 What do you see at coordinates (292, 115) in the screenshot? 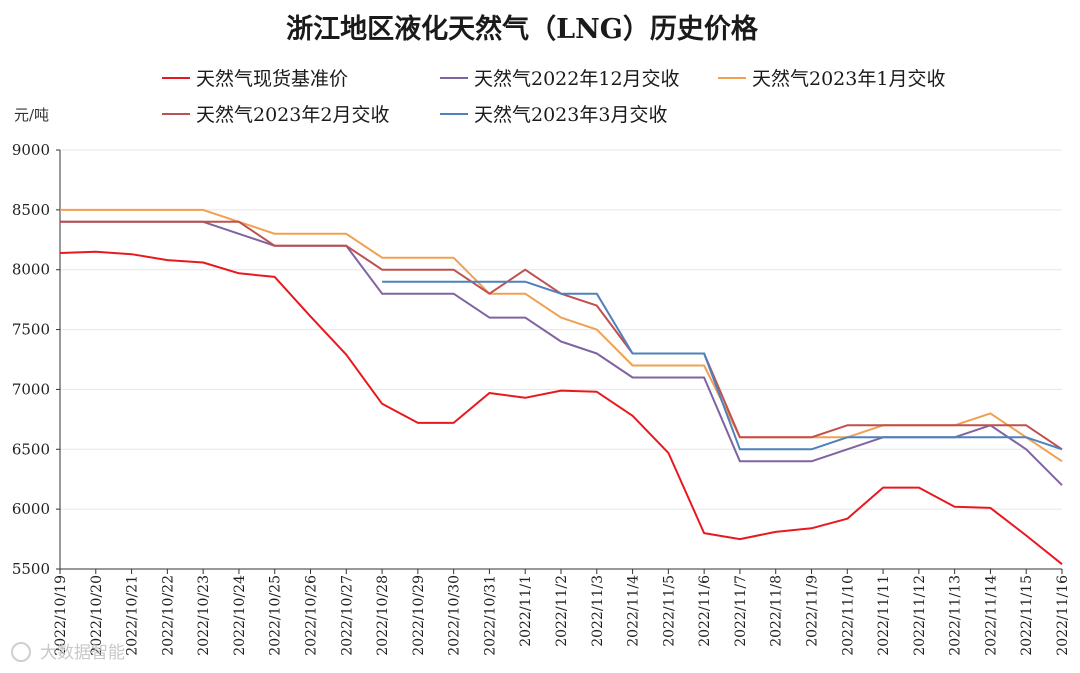
I see `legend-label-3: 天然气2023年2月交收` at bounding box center [292, 115].